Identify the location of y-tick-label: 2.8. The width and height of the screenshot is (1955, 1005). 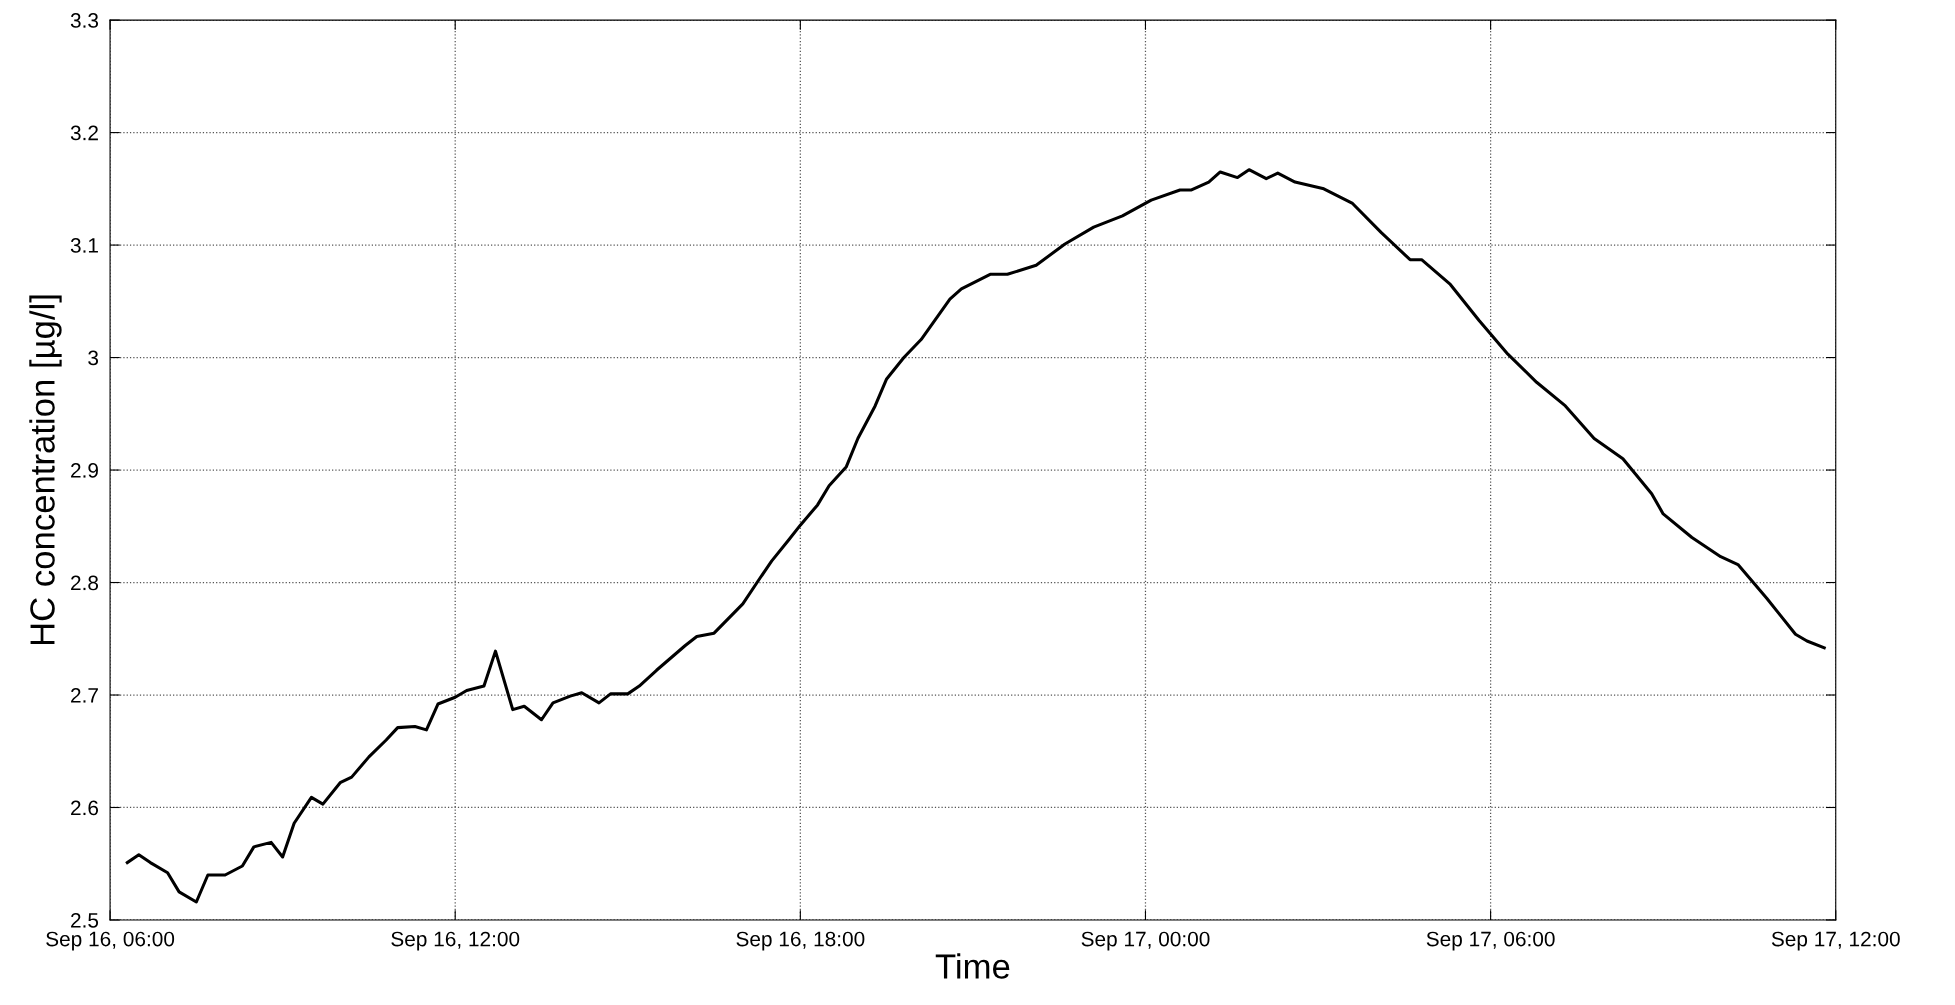
(85, 583).